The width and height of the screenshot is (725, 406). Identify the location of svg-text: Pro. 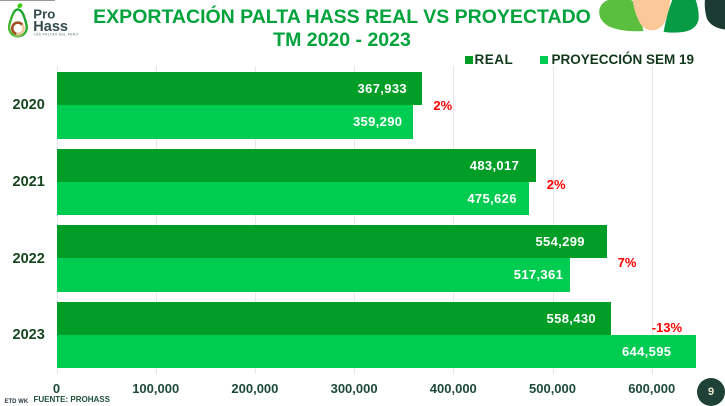
(44, 14).